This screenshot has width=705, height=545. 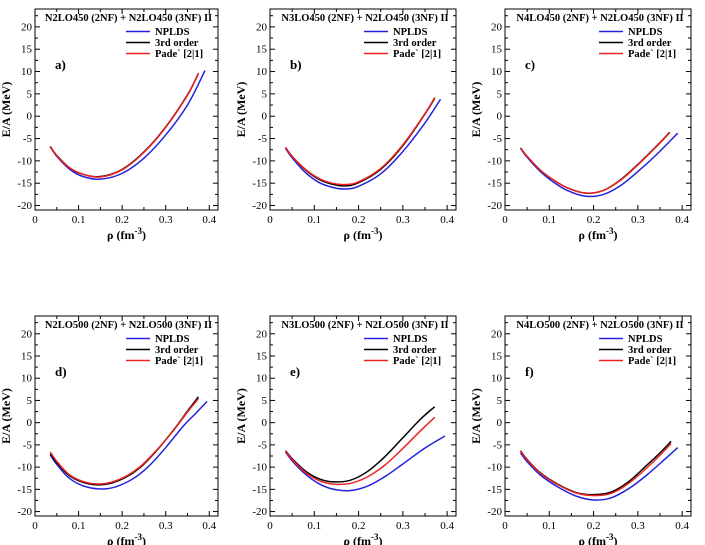 I want to click on panel-letter: e), so click(x=295, y=371).